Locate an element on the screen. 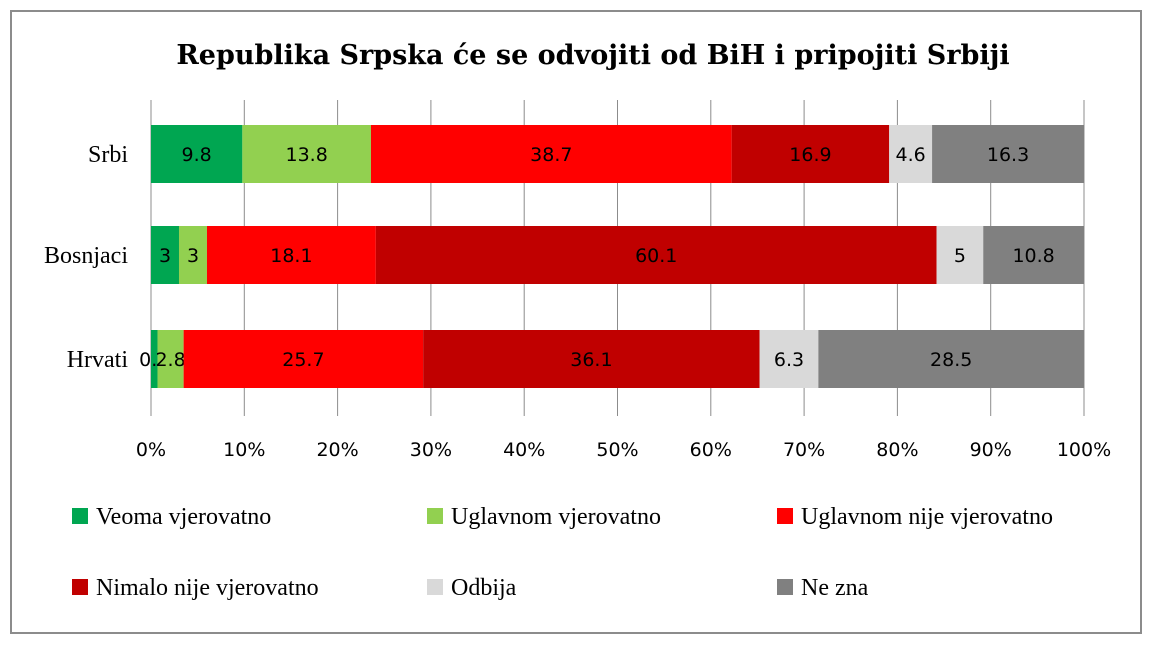  category-label: Hrvati is located at coordinates (98, 360).